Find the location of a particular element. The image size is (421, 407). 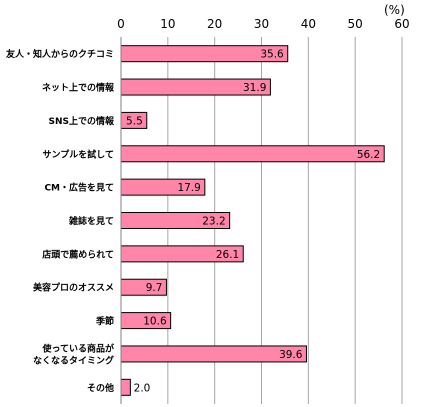

category-label: なくなるタイミング is located at coordinates (73, 360).